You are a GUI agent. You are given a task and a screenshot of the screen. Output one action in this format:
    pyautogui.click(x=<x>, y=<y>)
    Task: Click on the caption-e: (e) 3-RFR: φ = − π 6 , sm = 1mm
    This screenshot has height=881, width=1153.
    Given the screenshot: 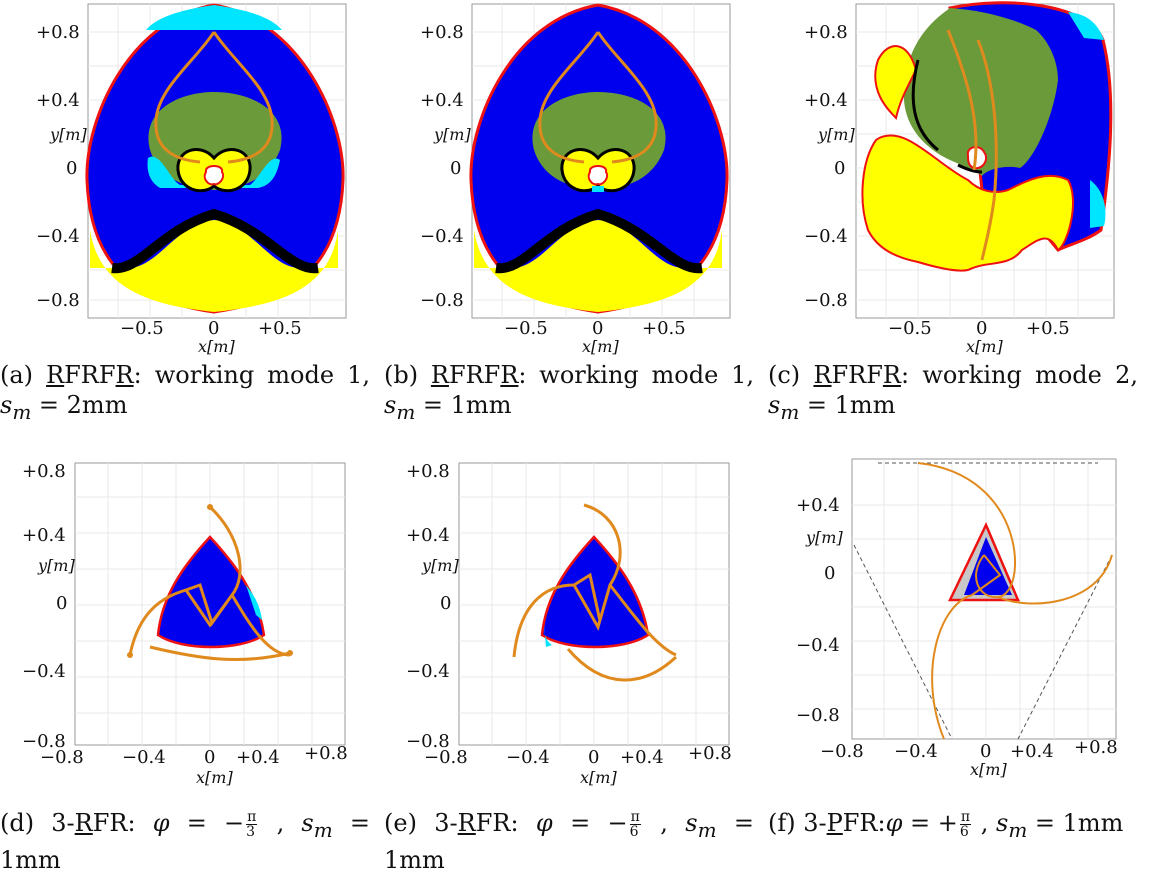 What is the action you would take?
    pyautogui.click(x=569, y=841)
    